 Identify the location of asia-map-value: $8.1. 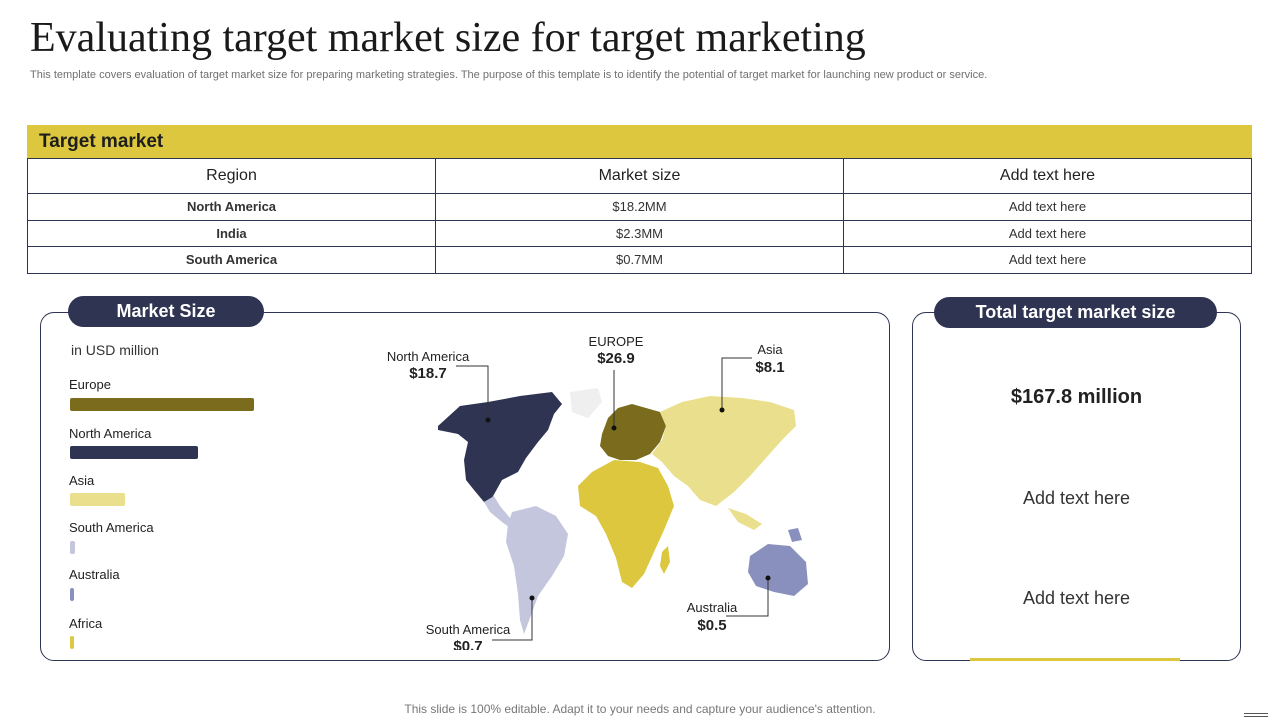
(769, 367).